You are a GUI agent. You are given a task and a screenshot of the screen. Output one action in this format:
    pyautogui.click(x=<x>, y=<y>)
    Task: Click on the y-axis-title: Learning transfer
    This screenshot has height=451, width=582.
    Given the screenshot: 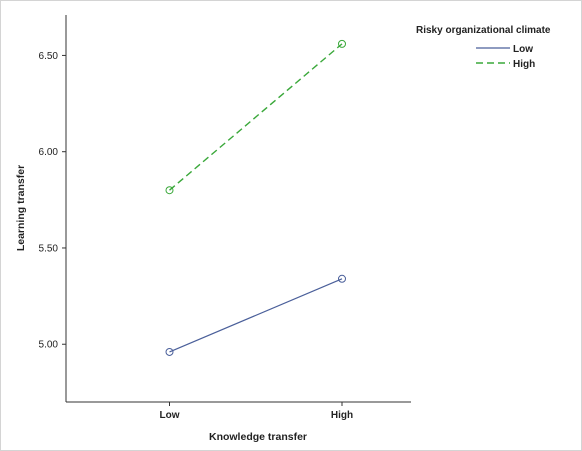 What is the action you would take?
    pyautogui.click(x=21, y=208)
    